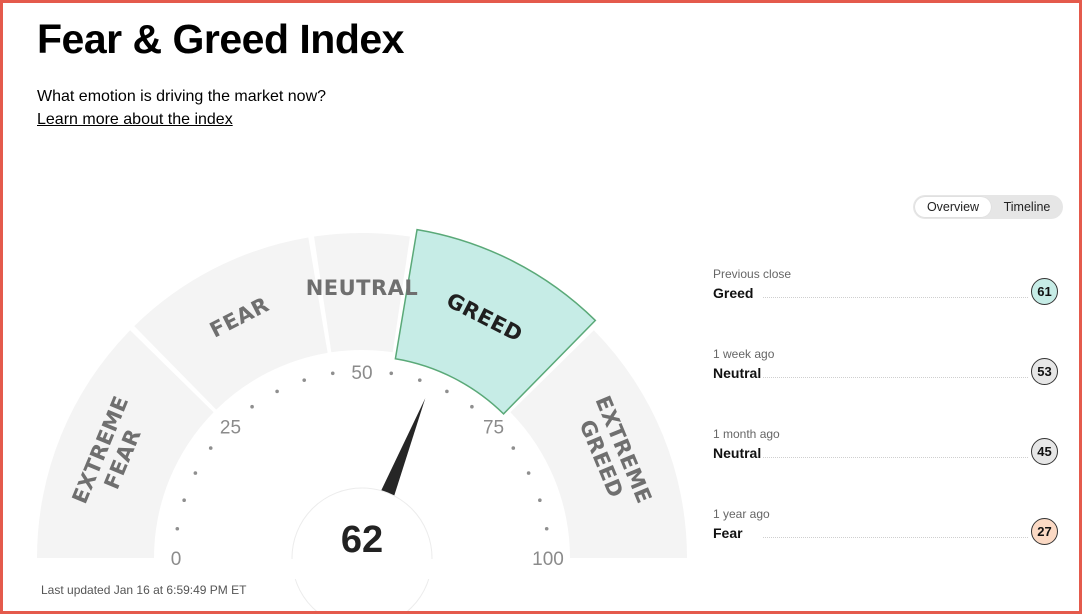 Image resolution: width=1082 pixels, height=614 pixels. I want to click on gauge-scale-label: 0, so click(176, 559).